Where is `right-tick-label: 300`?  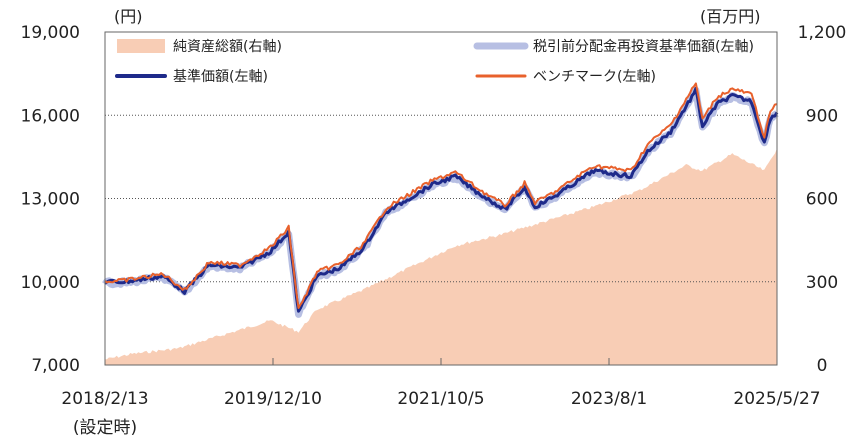 right-tick-label: 300 is located at coordinates (822, 283).